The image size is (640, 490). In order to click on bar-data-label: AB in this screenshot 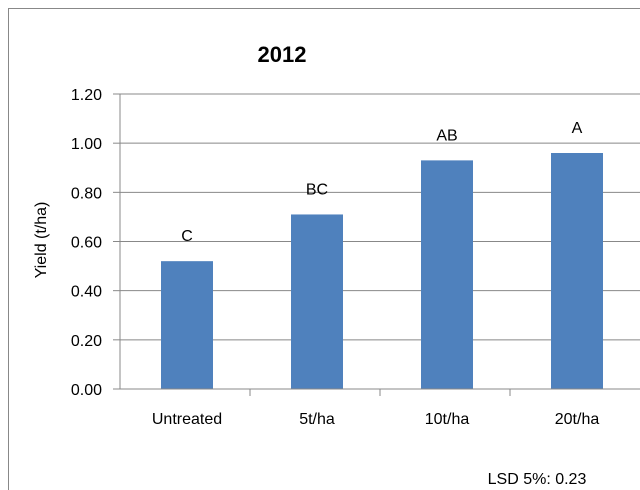, I will do `click(446, 135)`.